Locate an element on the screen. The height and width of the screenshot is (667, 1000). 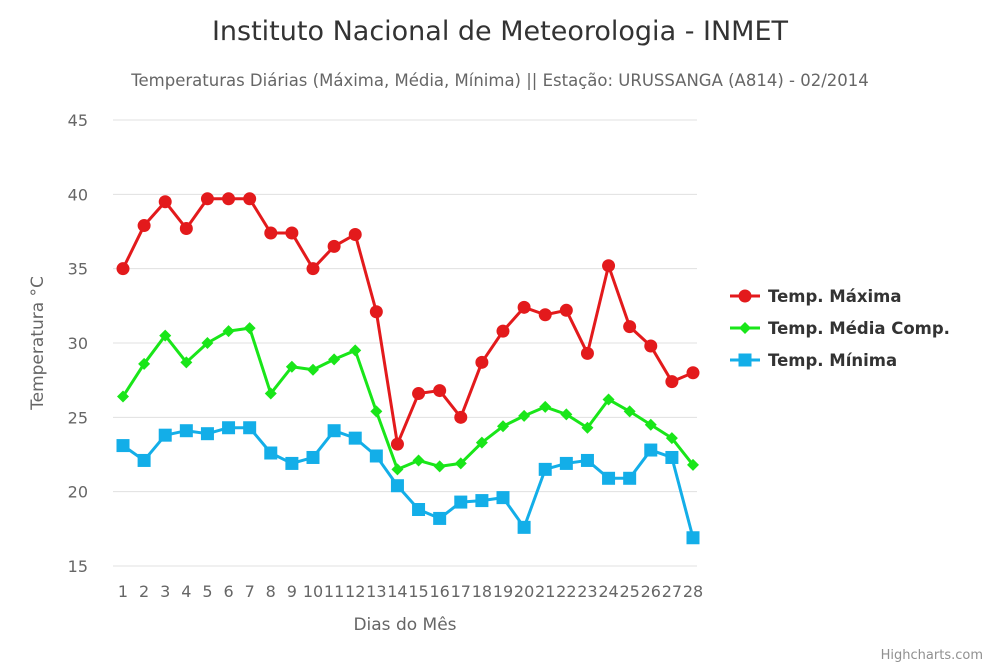
x-tick-label: 26 is located at coordinates (651, 591).